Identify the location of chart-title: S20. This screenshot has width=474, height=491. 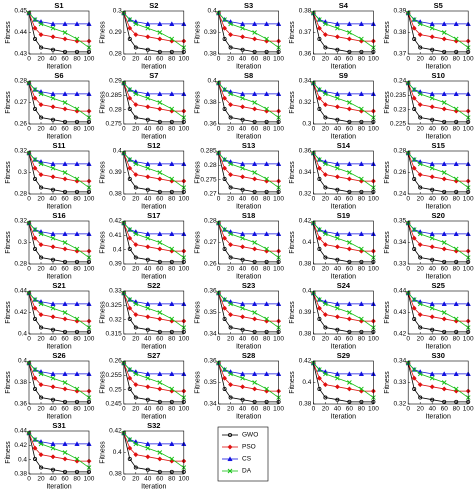
(438, 215).